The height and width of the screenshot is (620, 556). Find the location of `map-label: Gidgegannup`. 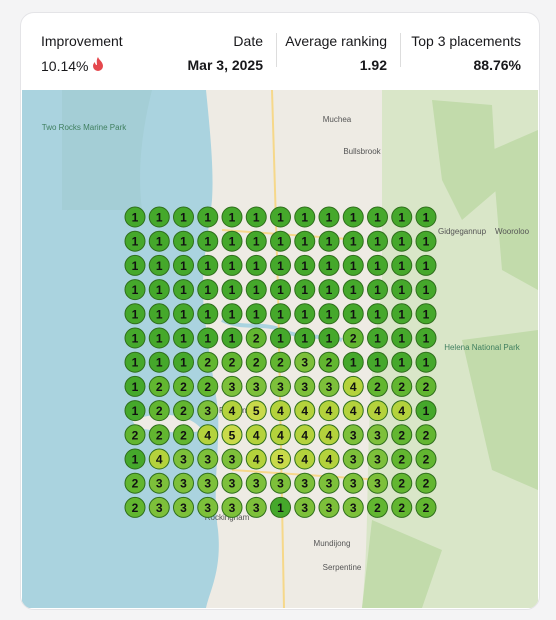

map-label: Gidgegannup is located at coordinates (462, 231).